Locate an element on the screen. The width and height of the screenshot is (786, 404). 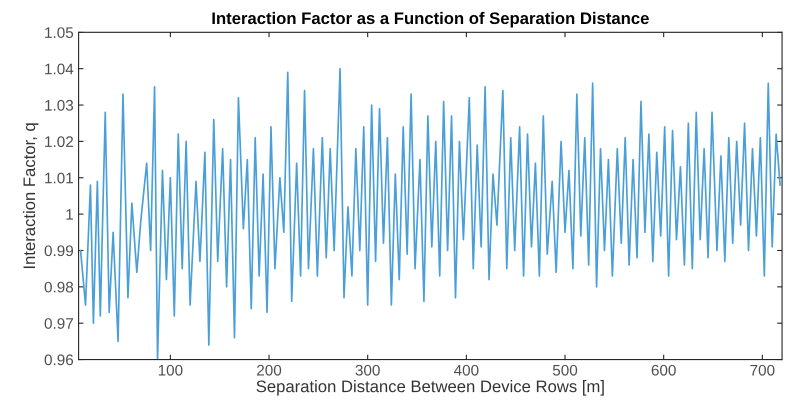
x-tick-label: 500 is located at coordinates (565, 370).